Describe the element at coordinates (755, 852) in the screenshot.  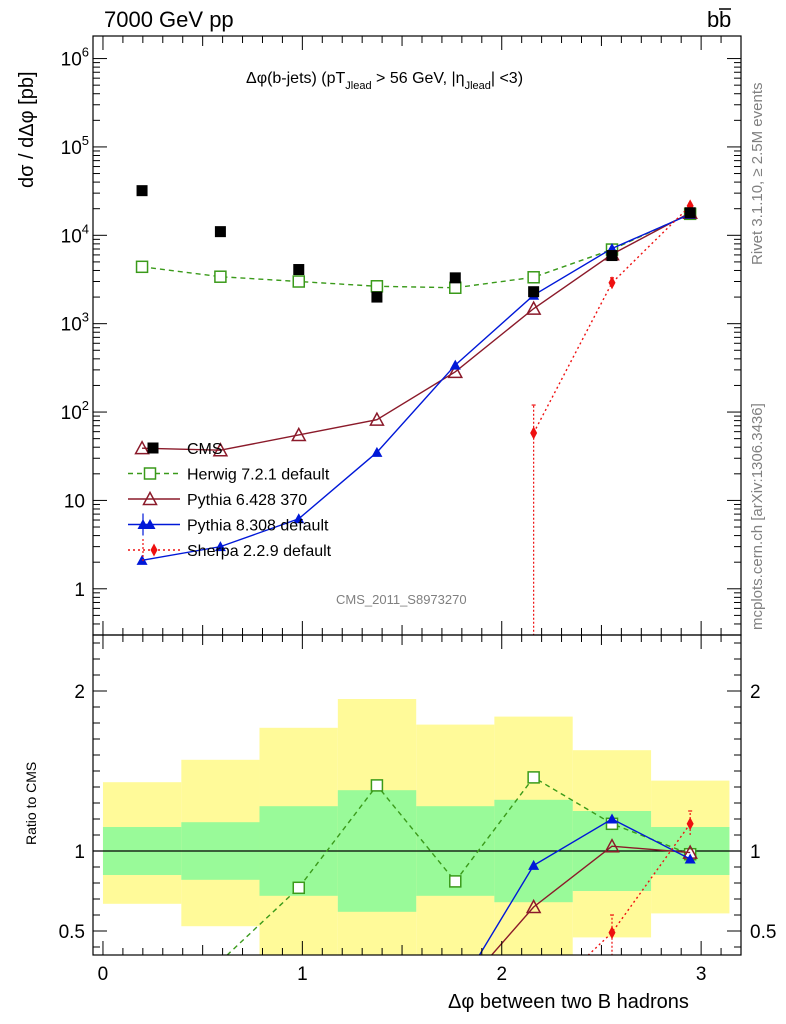
I see `ratio-y-tick-label-right: 1` at that location.